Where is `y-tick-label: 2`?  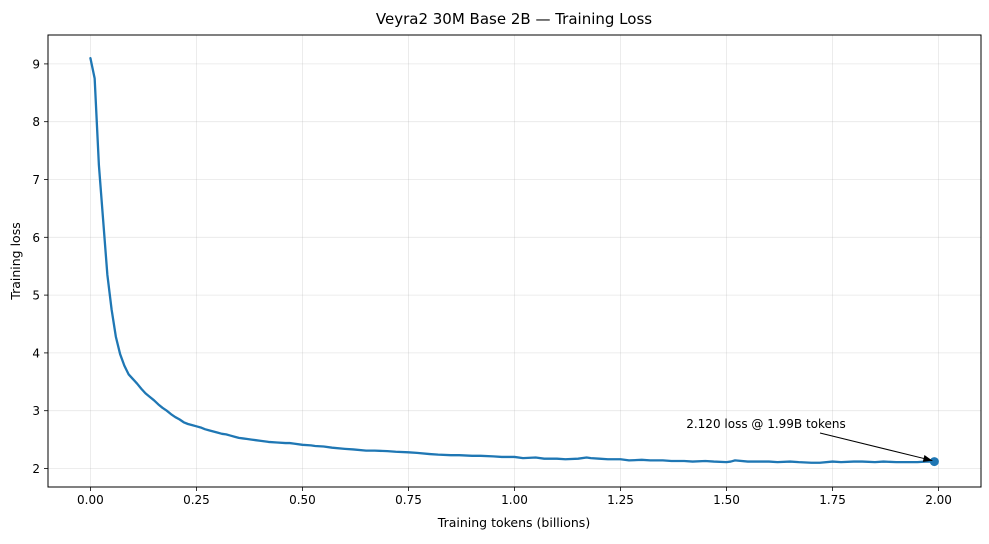 y-tick-label: 2 is located at coordinates (36, 469).